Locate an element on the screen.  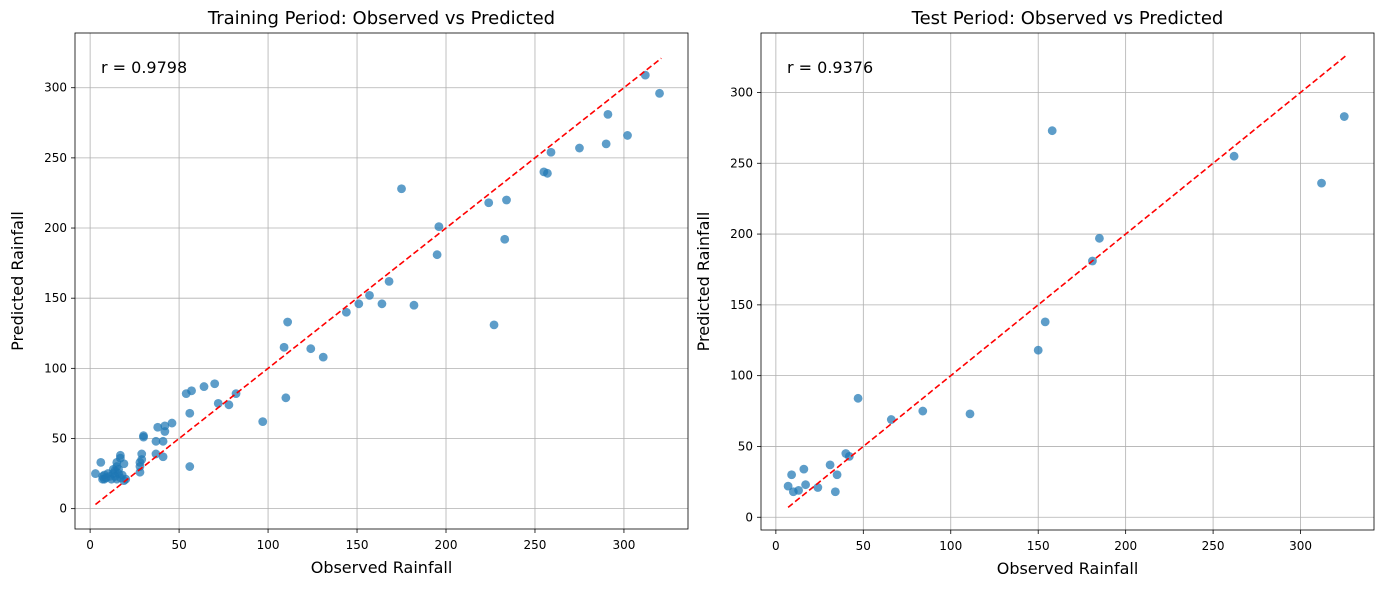
correlation-annotation: r = 0.9798 is located at coordinates (144, 67).